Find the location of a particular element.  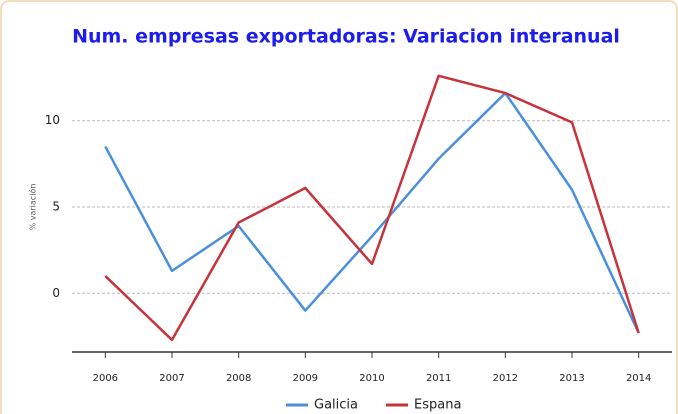

x-tick-label: 2007 is located at coordinates (171, 378).